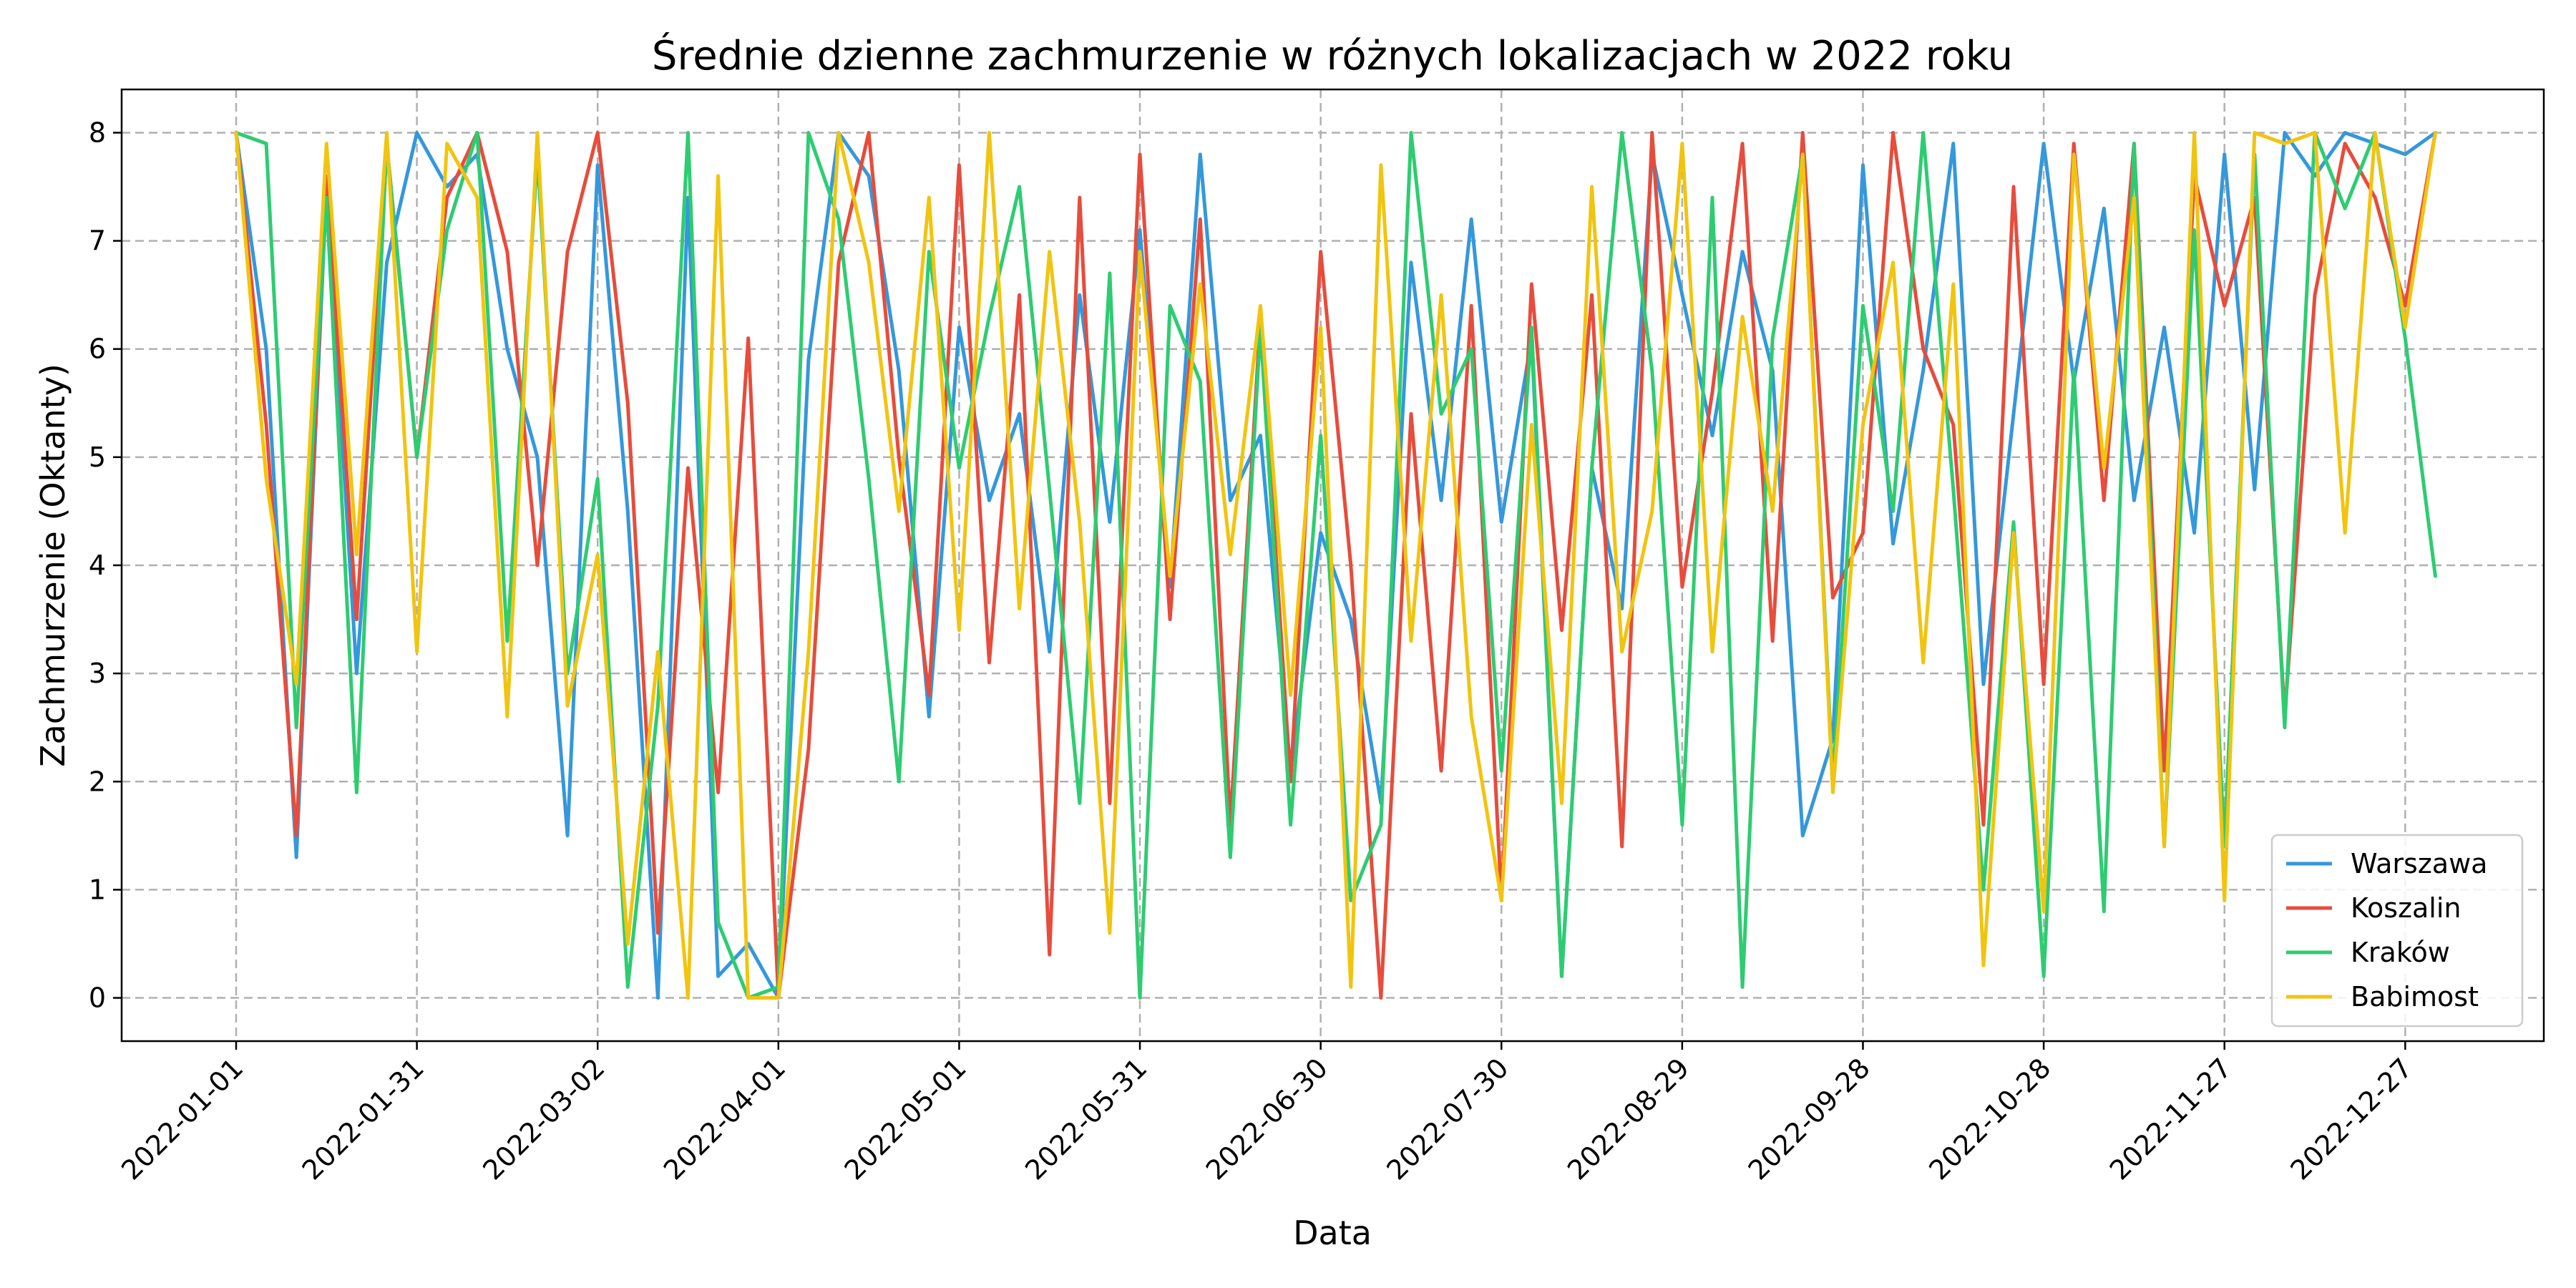 The width and height of the screenshot is (2576, 1288). Describe the element at coordinates (97, 889) in the screenshot. I see `y-tick-label: 1` at that location.